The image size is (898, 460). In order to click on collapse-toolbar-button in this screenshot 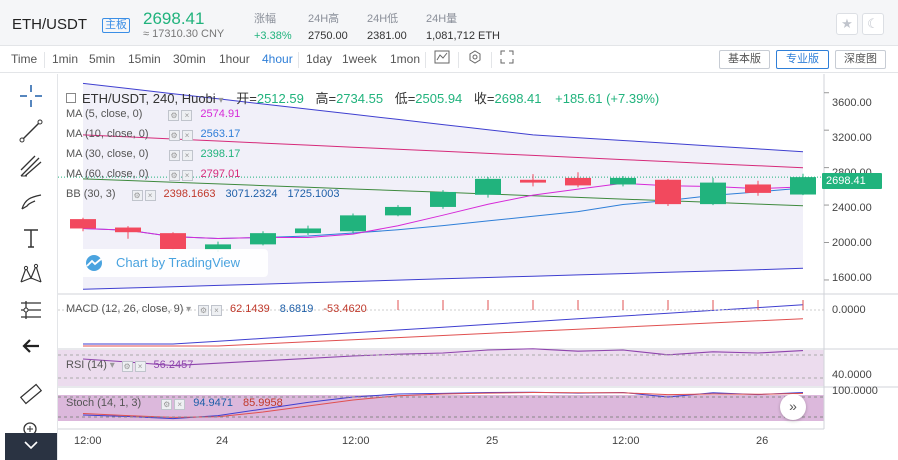, I will do `click(31, 446)`.